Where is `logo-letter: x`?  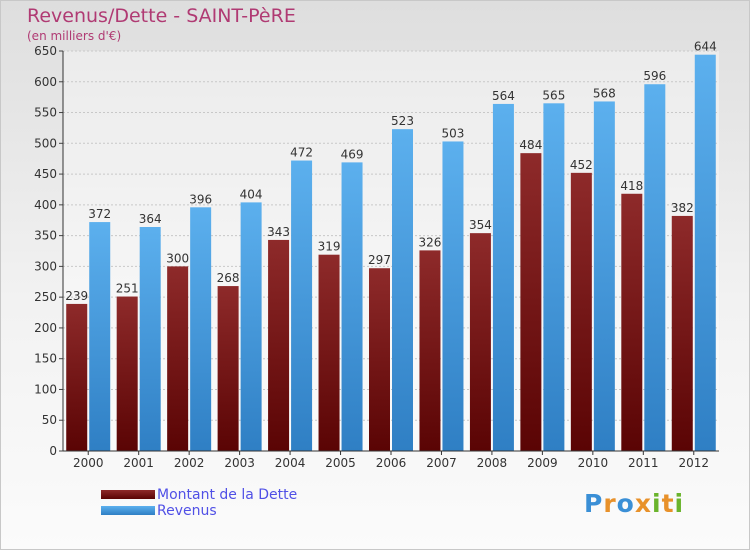
logo-letter: x is located at coordinates (643, 503).